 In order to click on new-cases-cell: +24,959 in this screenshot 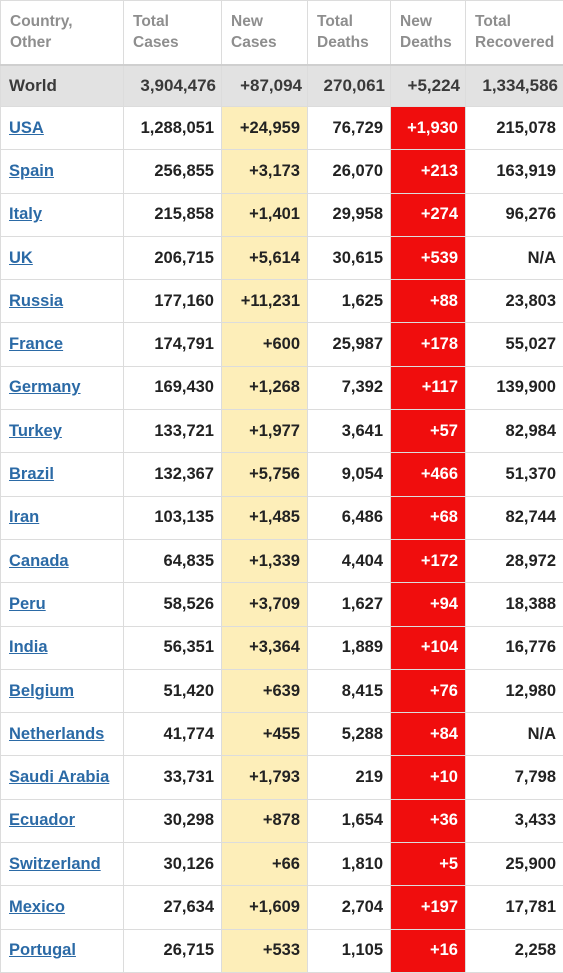, I will do `click(265, 128)`.